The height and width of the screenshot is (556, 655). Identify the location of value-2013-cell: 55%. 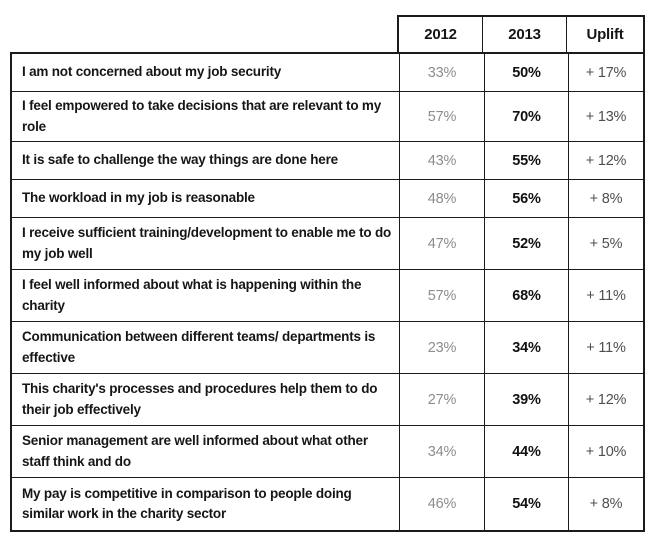
(526, 160).